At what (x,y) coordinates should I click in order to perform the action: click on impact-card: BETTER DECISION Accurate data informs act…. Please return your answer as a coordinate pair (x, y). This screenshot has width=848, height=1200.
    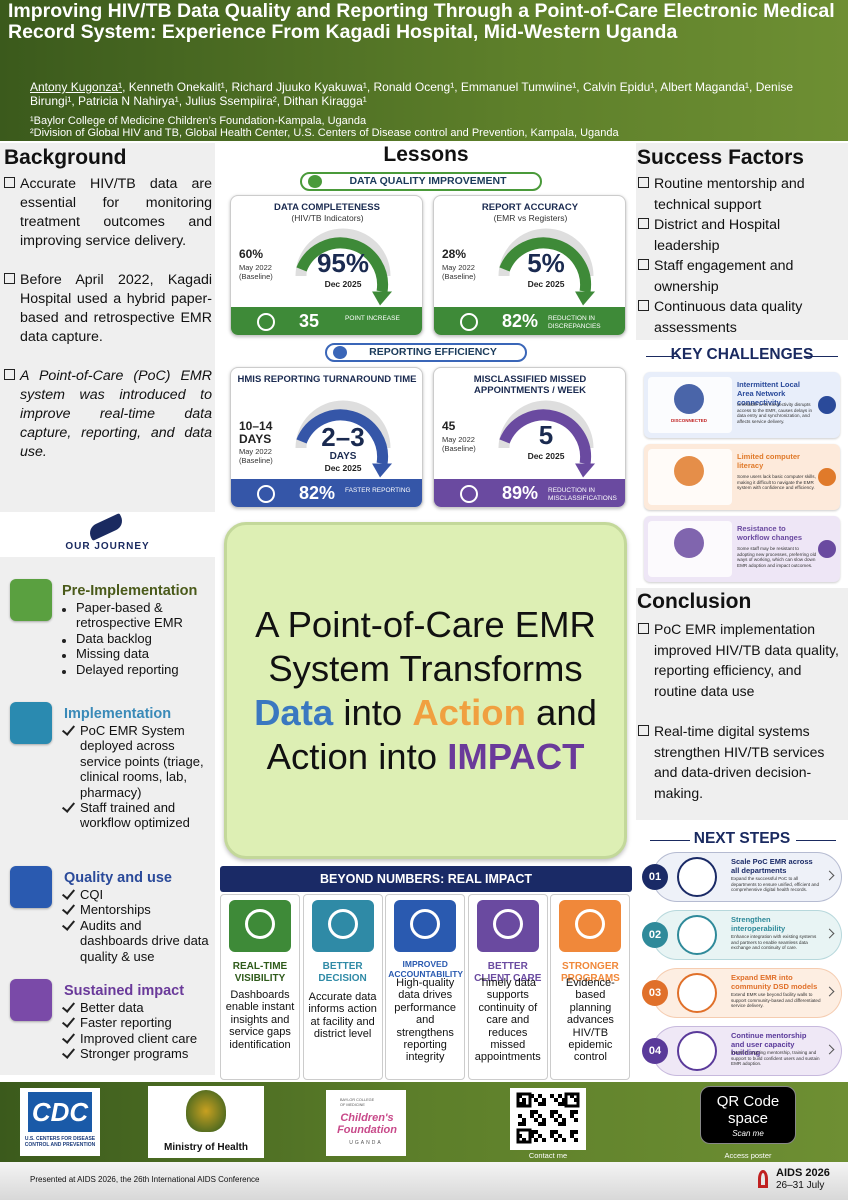
    Looking at the image, I should click on (342, 987).